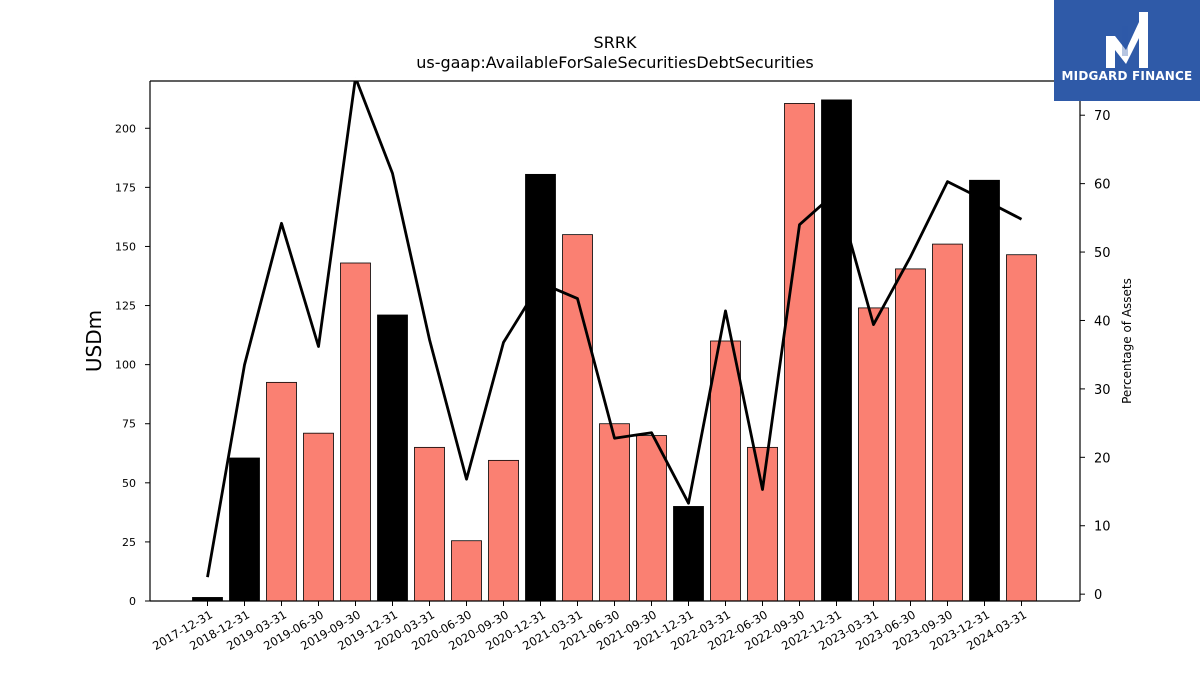 The height and width of the screenshot is (675, 1200). What do you see at coordinates (1102, 390) in the screenshot?
I see `y2-tick-label: 30` at bounding box center [1102, 390].